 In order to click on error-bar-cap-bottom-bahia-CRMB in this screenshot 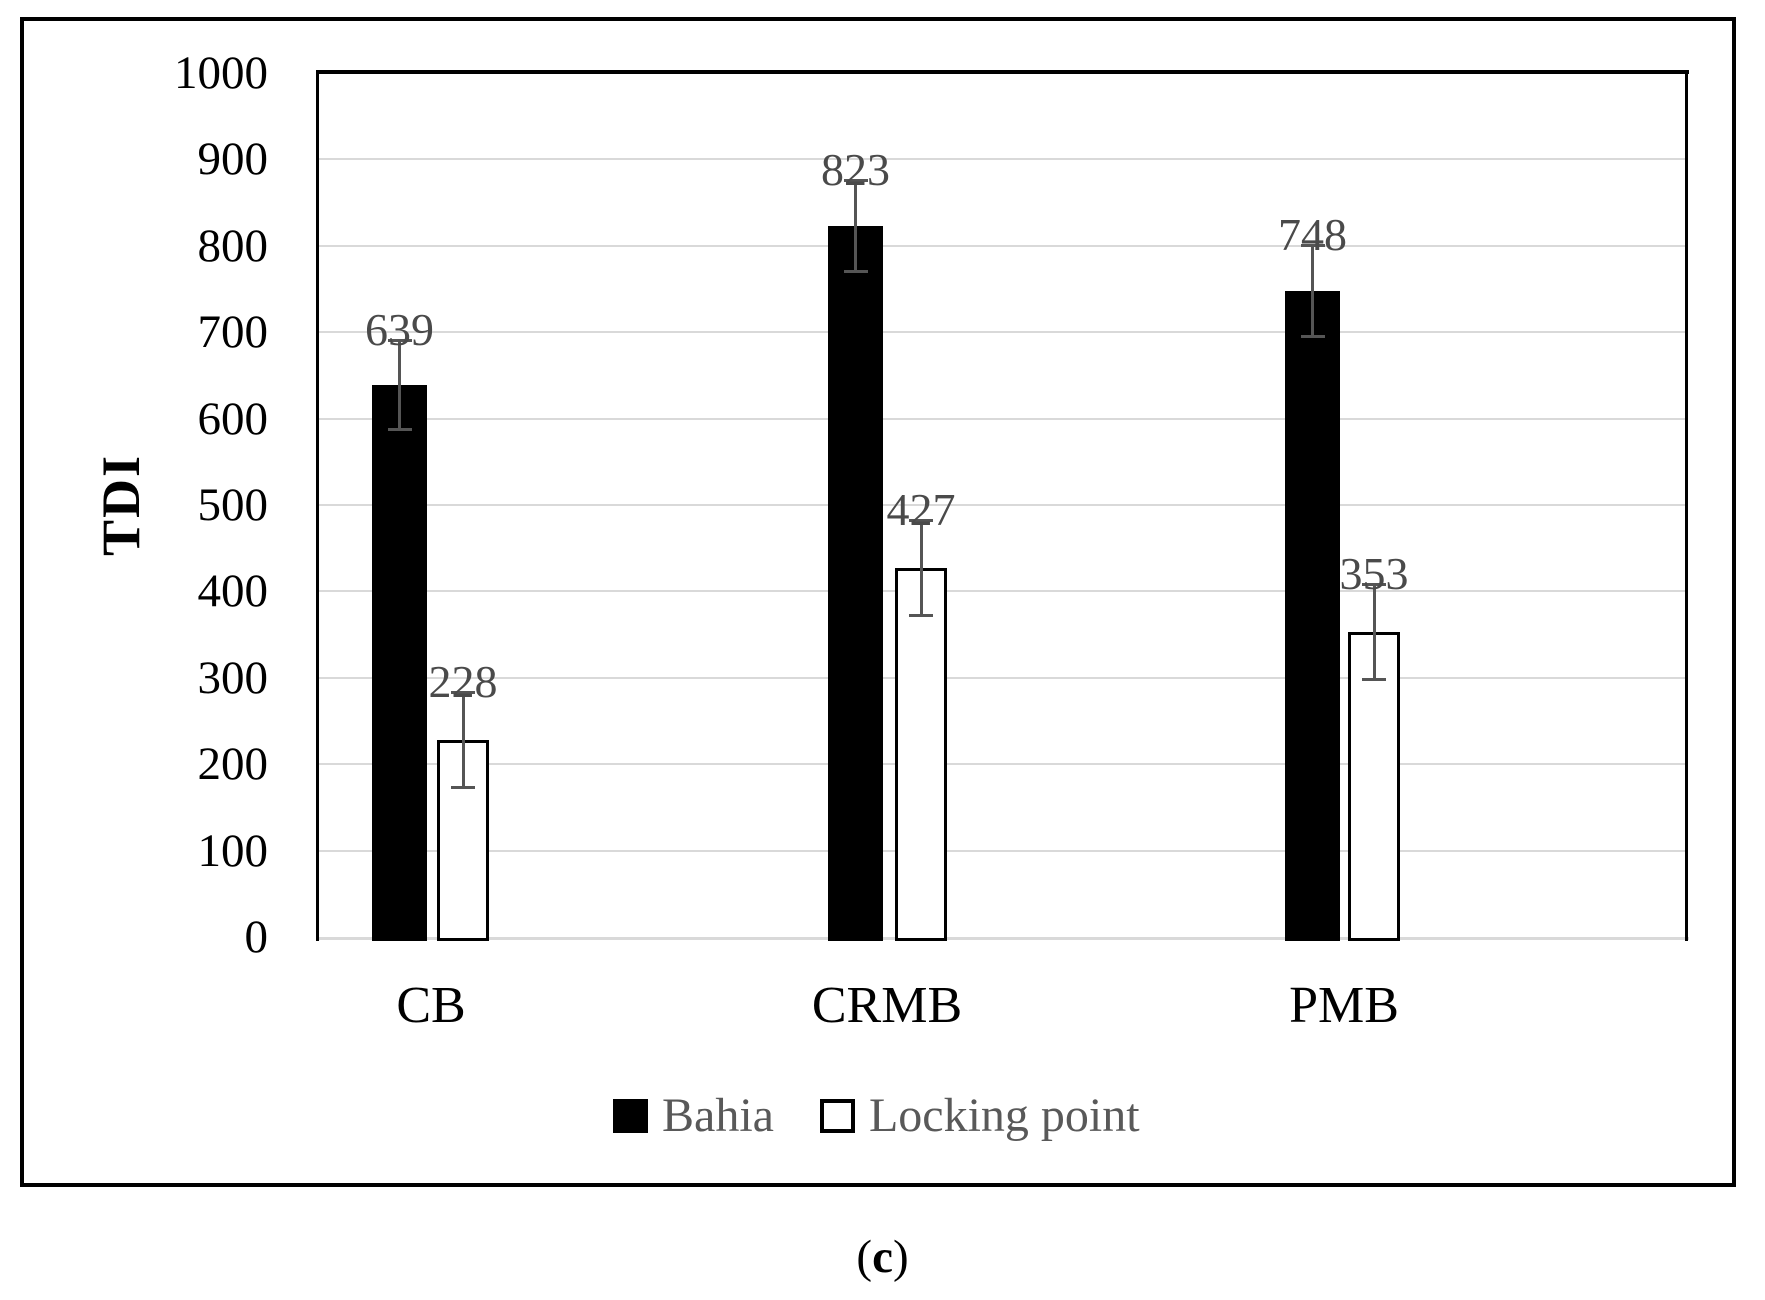, I will do `click(855, 271)`.